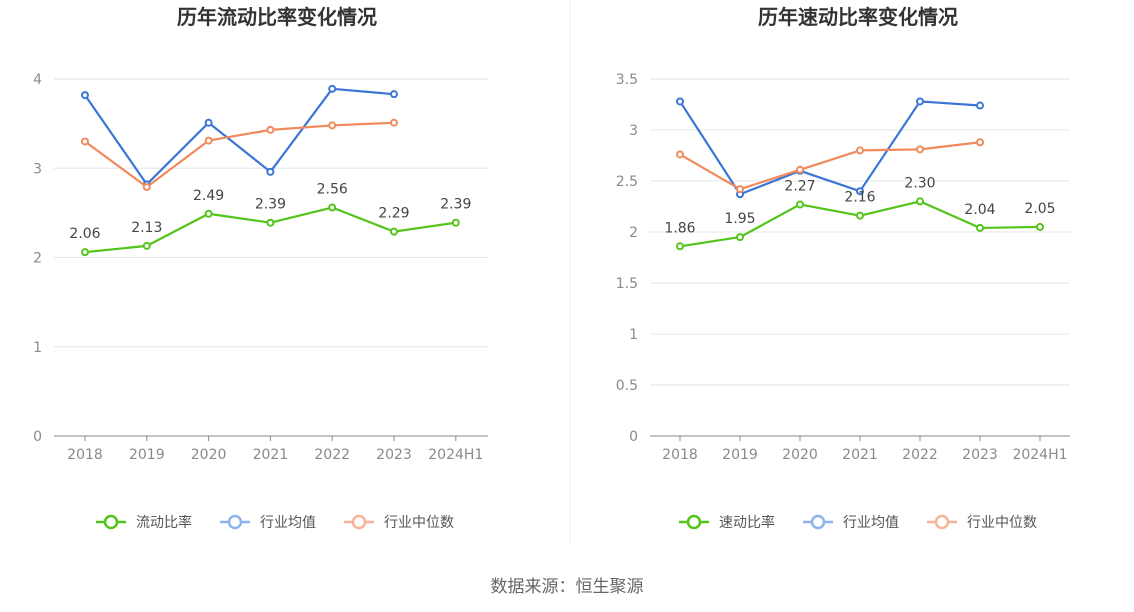 The image size is (1134, 612). I want to click on y-tick-label: 4, so click(37, 80).